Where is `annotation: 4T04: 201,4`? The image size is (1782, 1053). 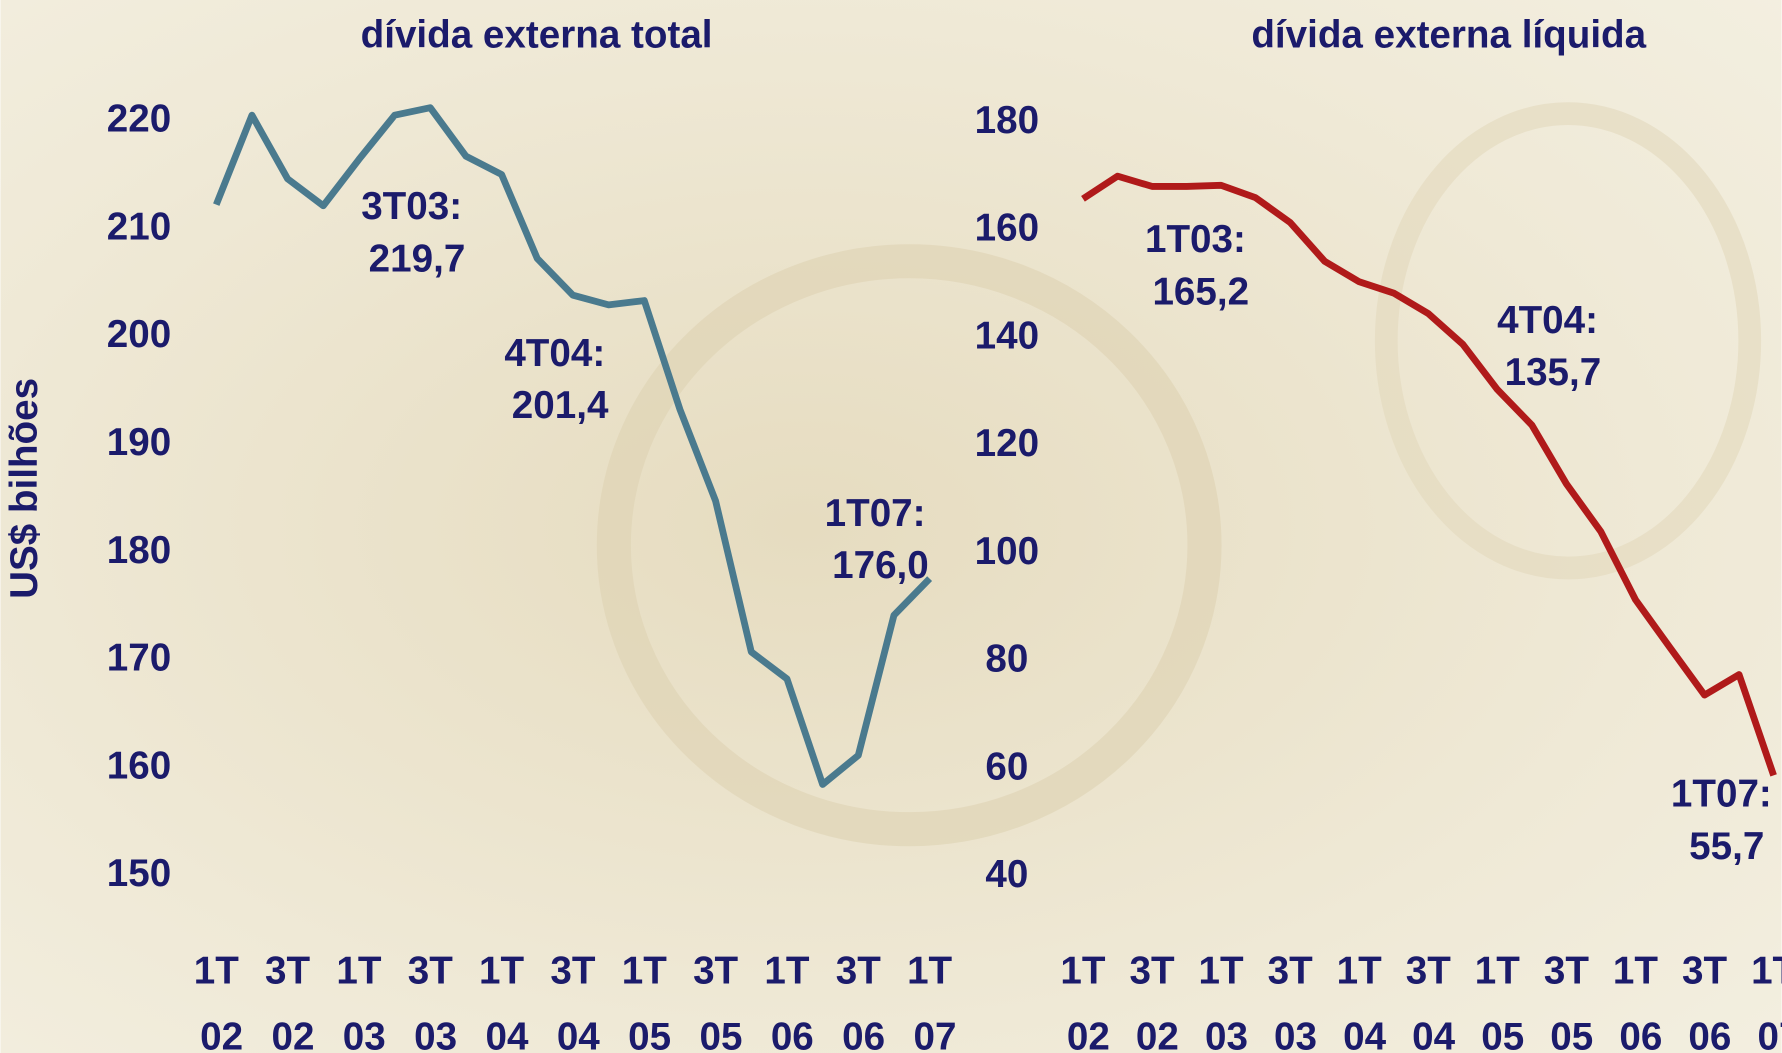 annotation: 4T04: 201,4 is located at coordinates (555, 379).